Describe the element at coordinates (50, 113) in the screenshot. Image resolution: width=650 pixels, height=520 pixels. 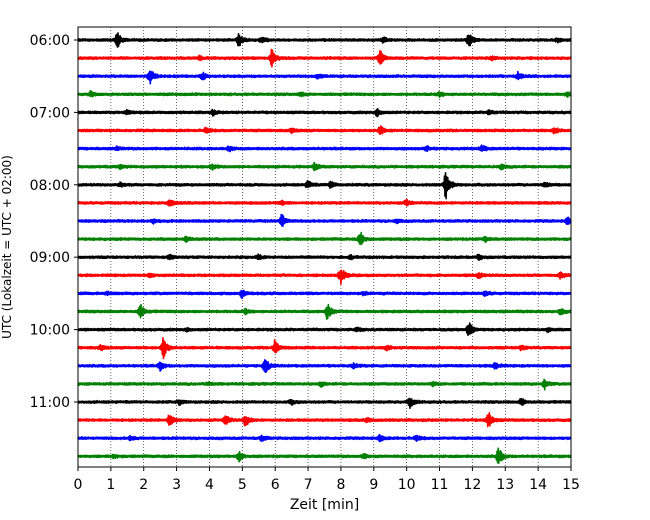
I see `y-tick-label: 07:00` at that location.